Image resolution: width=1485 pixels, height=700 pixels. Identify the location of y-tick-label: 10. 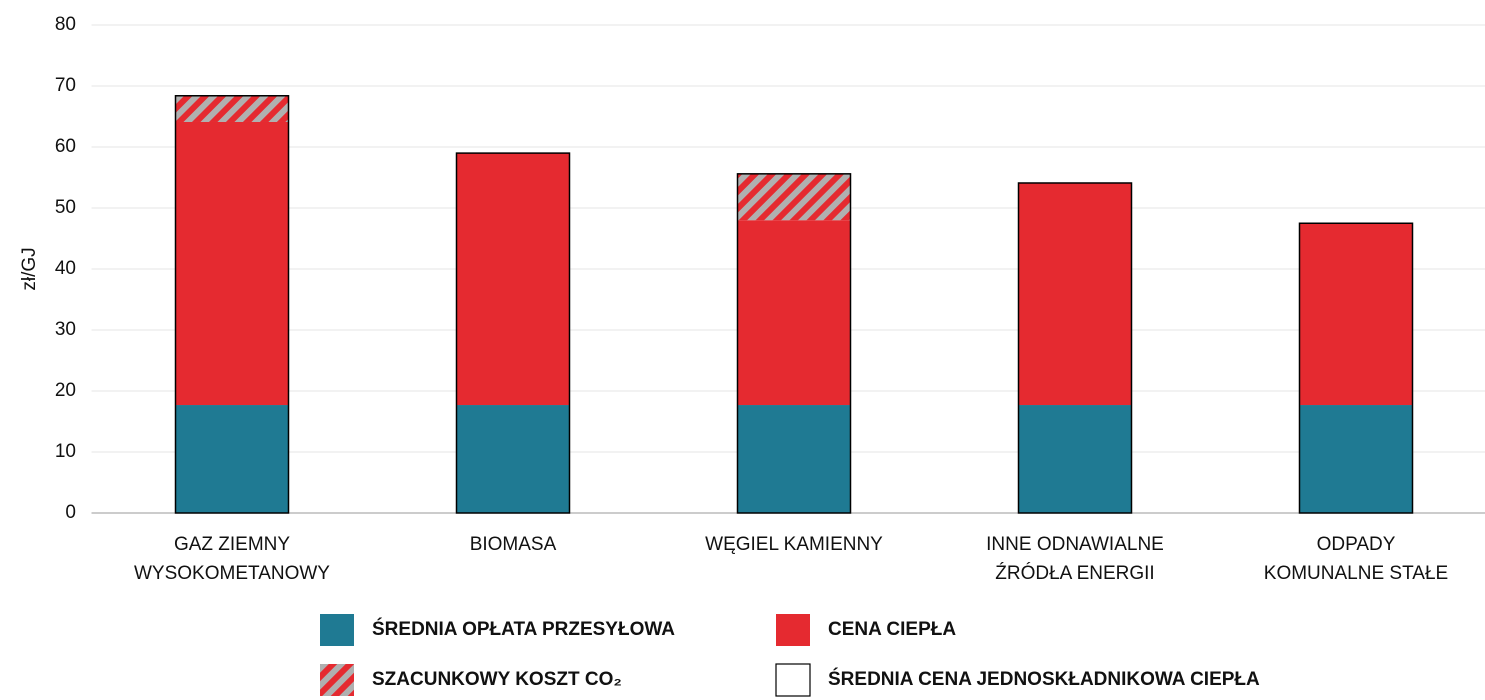
(65, 451).